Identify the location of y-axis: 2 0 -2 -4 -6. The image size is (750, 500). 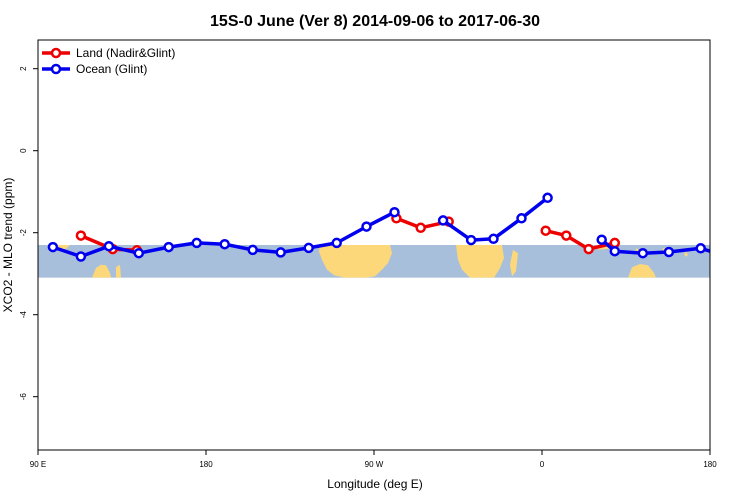
(28, 233).